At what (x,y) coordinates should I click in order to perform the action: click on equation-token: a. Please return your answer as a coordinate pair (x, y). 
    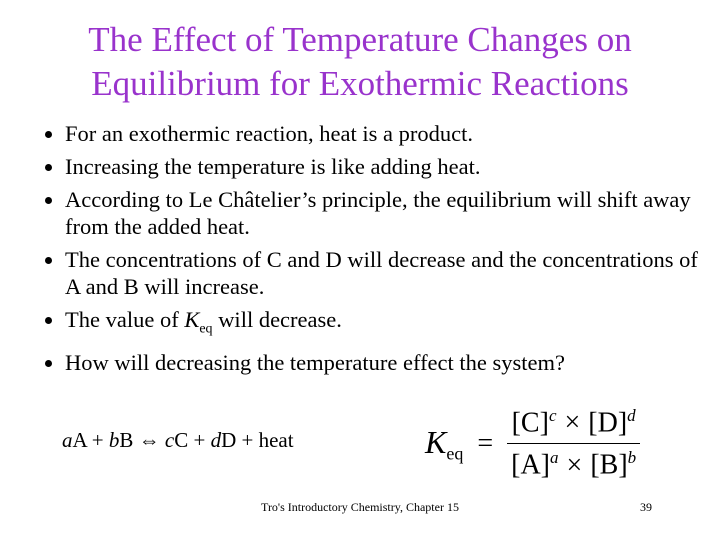
    Looking at the image, I should click on (67, 440).